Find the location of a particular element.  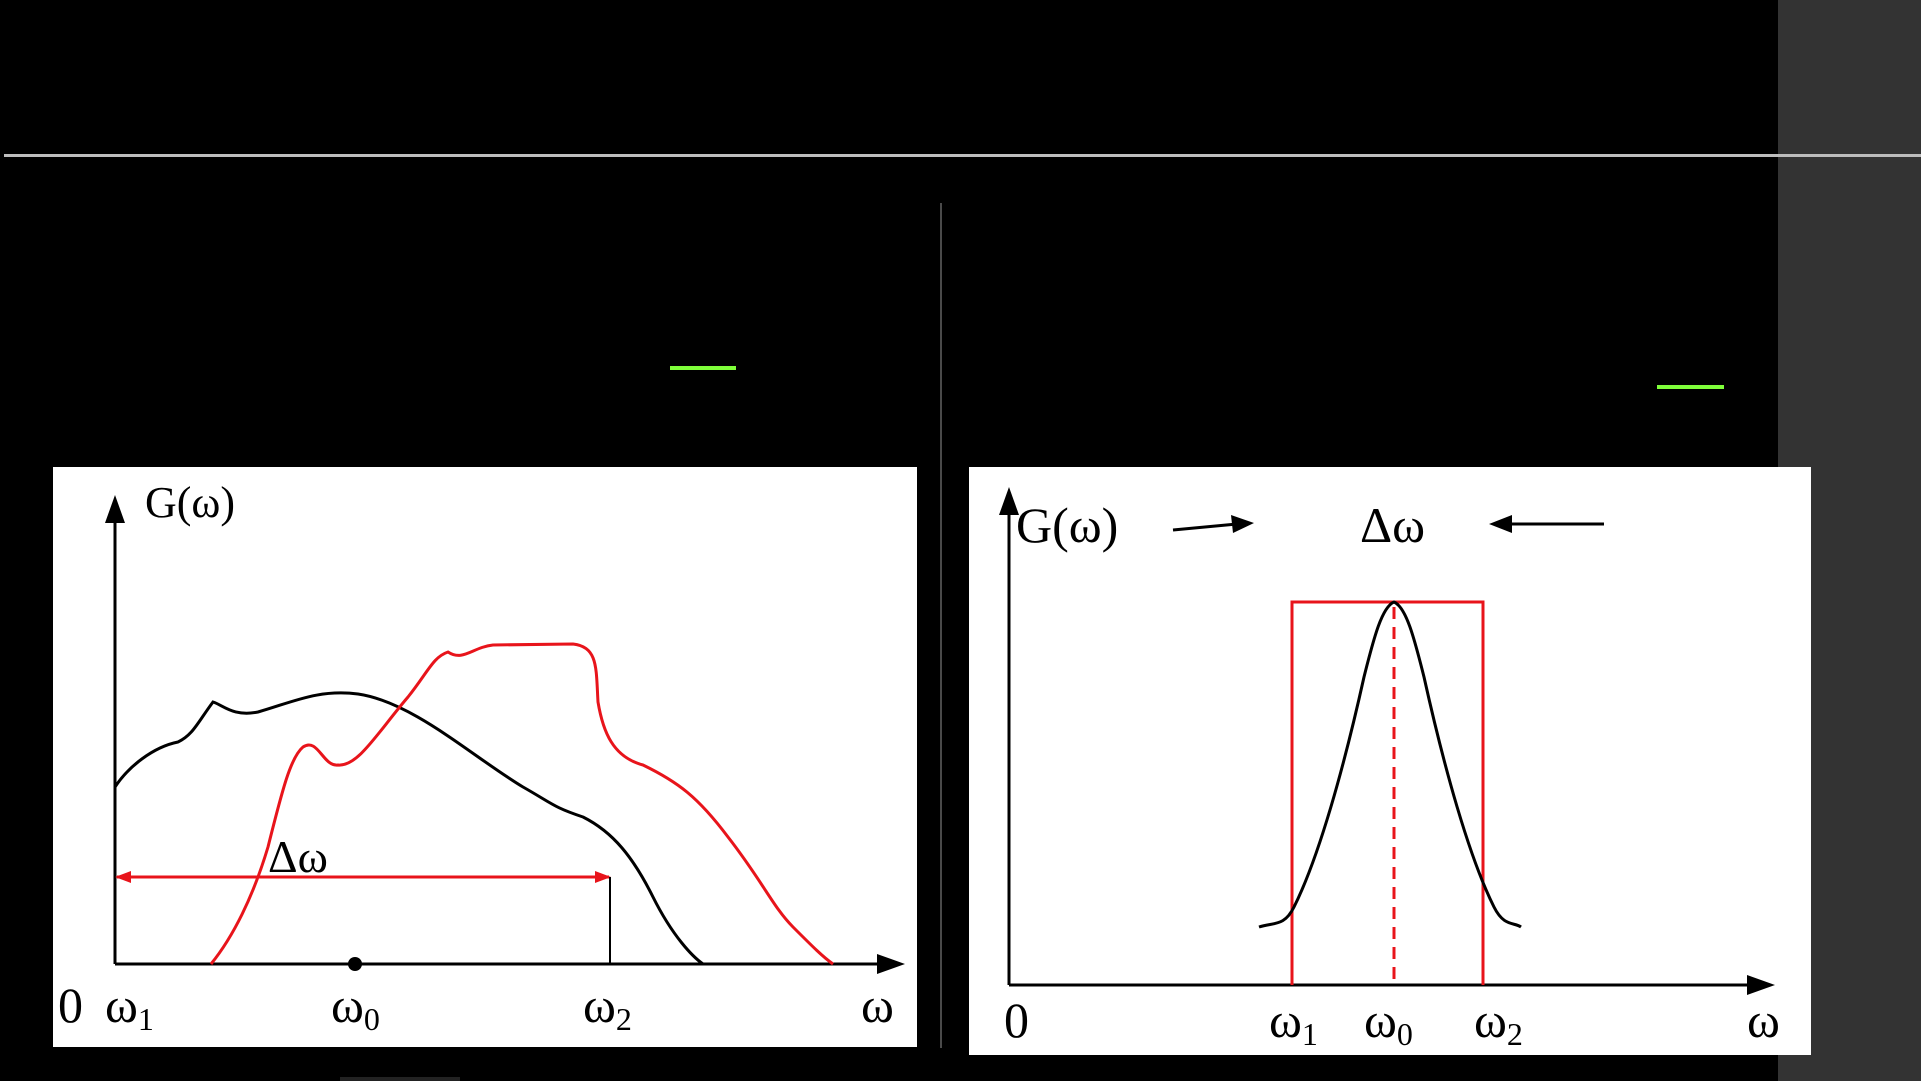

w0-dot is located at coordinates (355, 964).